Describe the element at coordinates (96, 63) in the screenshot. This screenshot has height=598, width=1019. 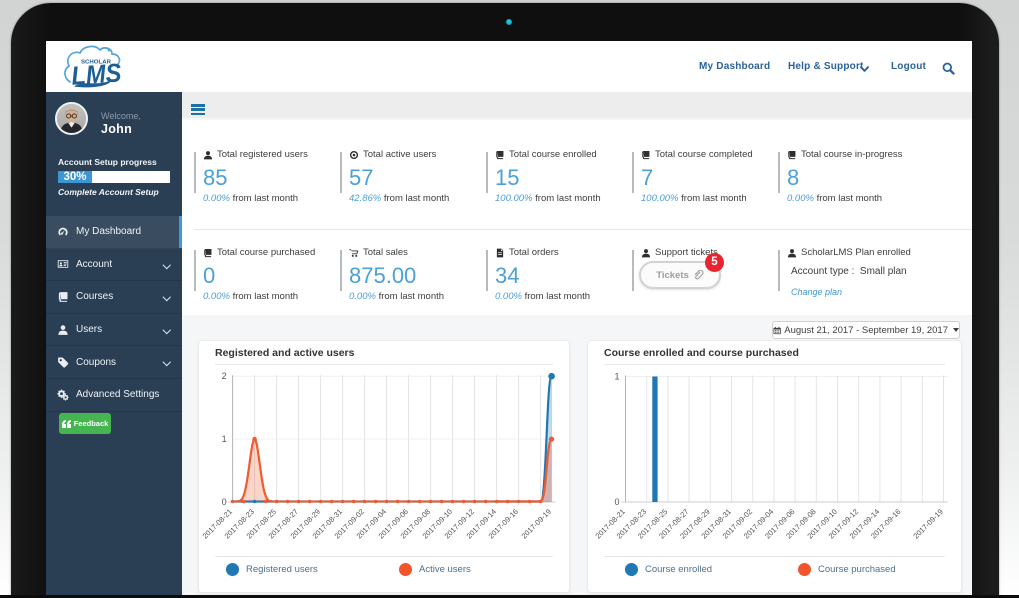
I see `svg-text: SCHOLAR` at that location.